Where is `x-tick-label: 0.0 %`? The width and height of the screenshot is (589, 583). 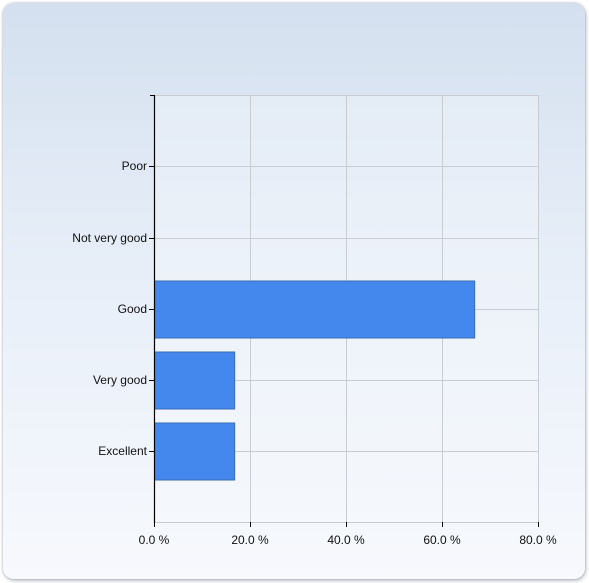 x-tick-label: 0.0 % is located at coordinates (154, 540).